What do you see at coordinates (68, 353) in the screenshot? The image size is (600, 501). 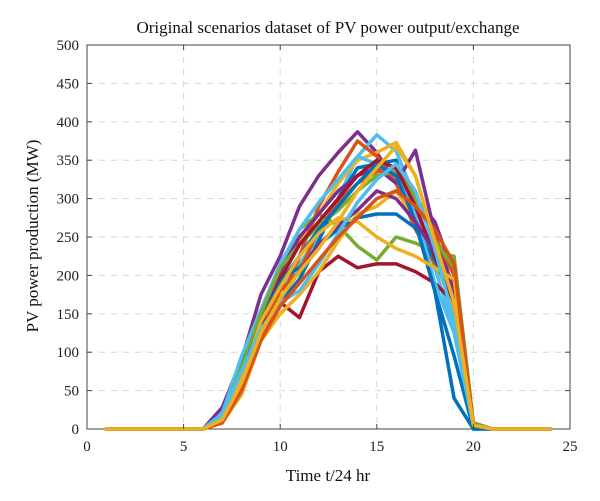 I see `y-tick-label: 100` at bounding box center [68, 353].